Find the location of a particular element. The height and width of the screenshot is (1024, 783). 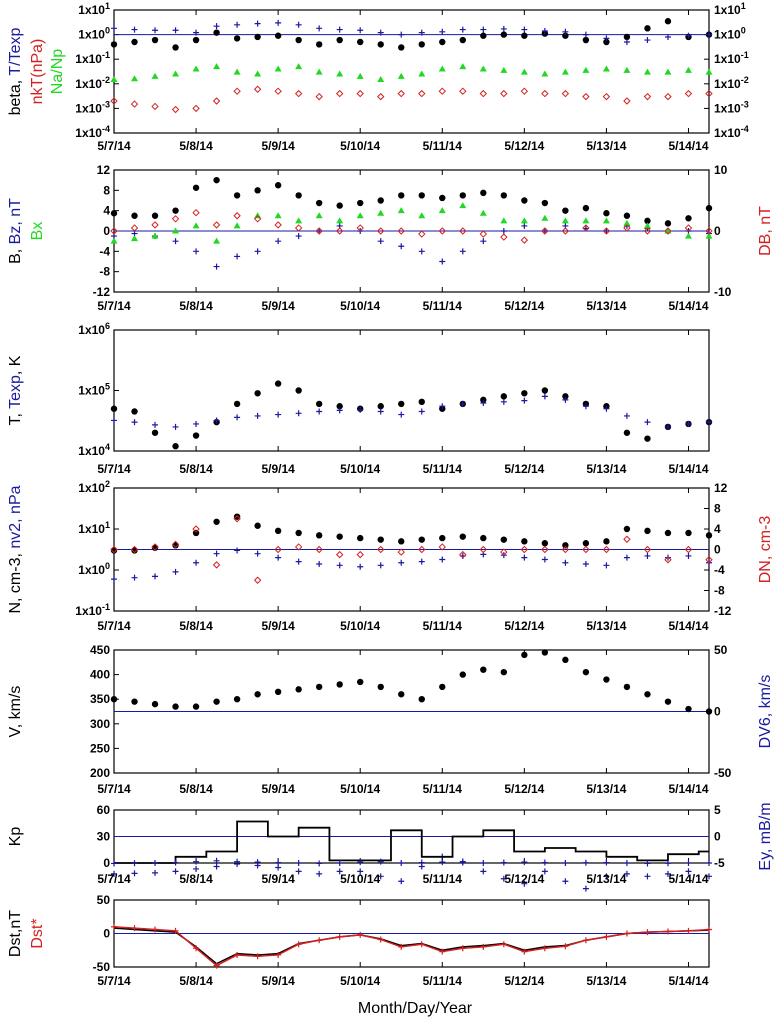

y-tick-label: 60 is located at coordinates (104, 810).